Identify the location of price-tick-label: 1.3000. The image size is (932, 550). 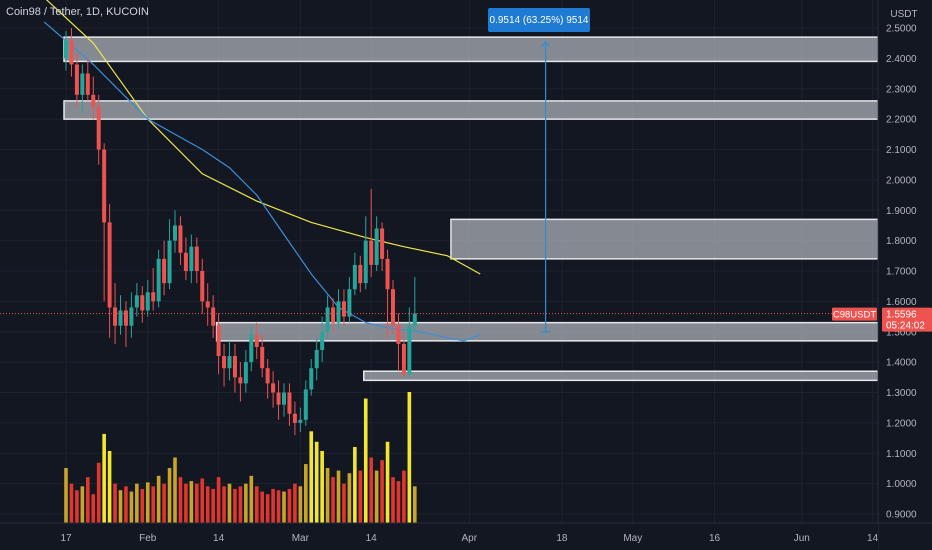
(901, 393).